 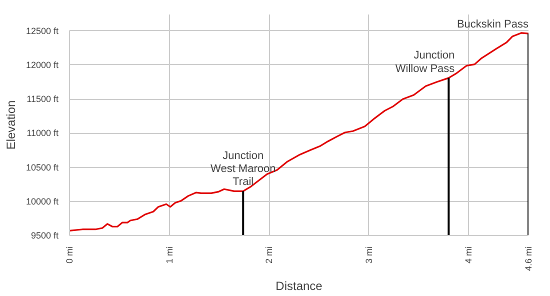 What do you see at coordinates (42, 65) in the screenshot?
I see `y-tick-label: 12000 ft` at bounding box center [42, 65].